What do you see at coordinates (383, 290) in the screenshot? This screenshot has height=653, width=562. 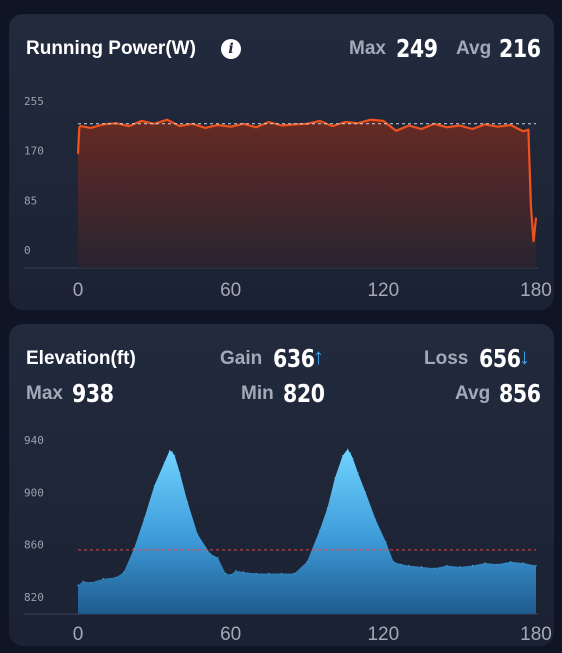 I see `x-tick-label: 120` at bounding box center [383, 290].